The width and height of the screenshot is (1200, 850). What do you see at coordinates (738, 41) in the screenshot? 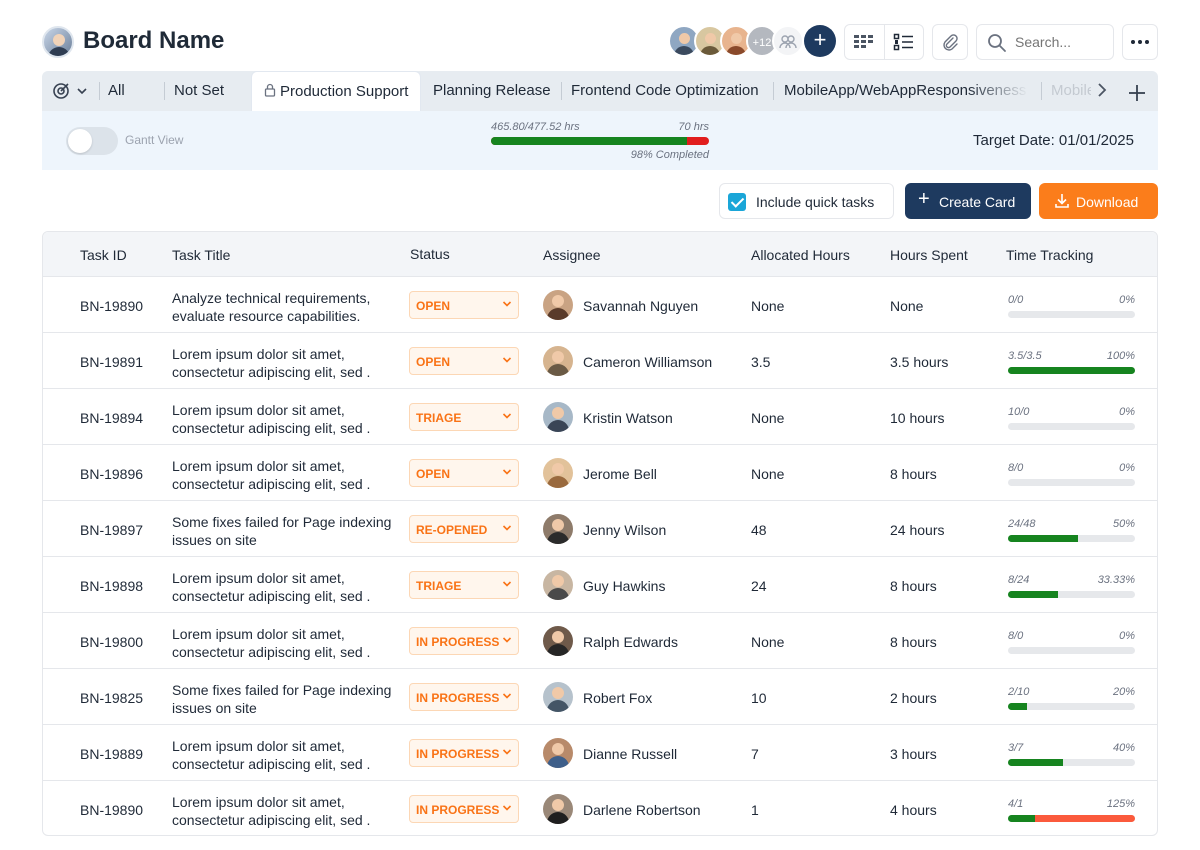
I see `board-members: +12` at bounding box center [738, 41].